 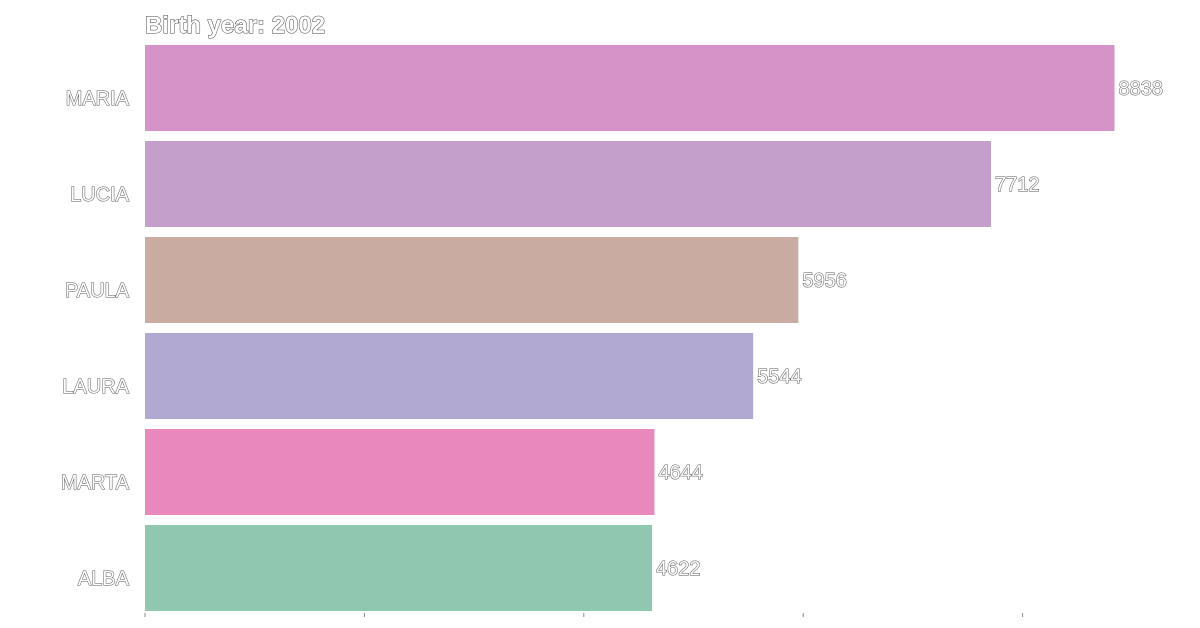 What do you see at coordinates (680, 473) in the screenshot?
I see `value-label-marta: 4644` at bounding box center [680, 473].